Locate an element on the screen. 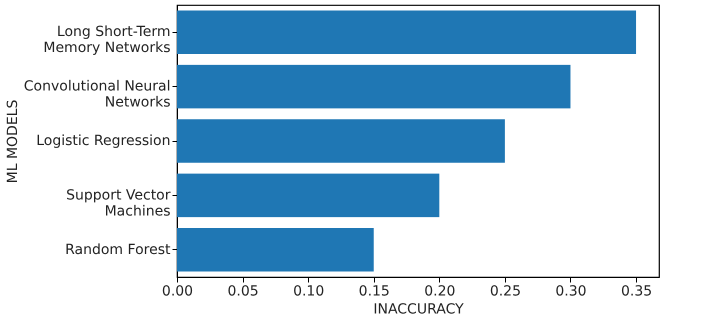 The width and height of the screenshot is (719, 327). x-axis-title: INACCURACY is located at coordinates (418, 310).